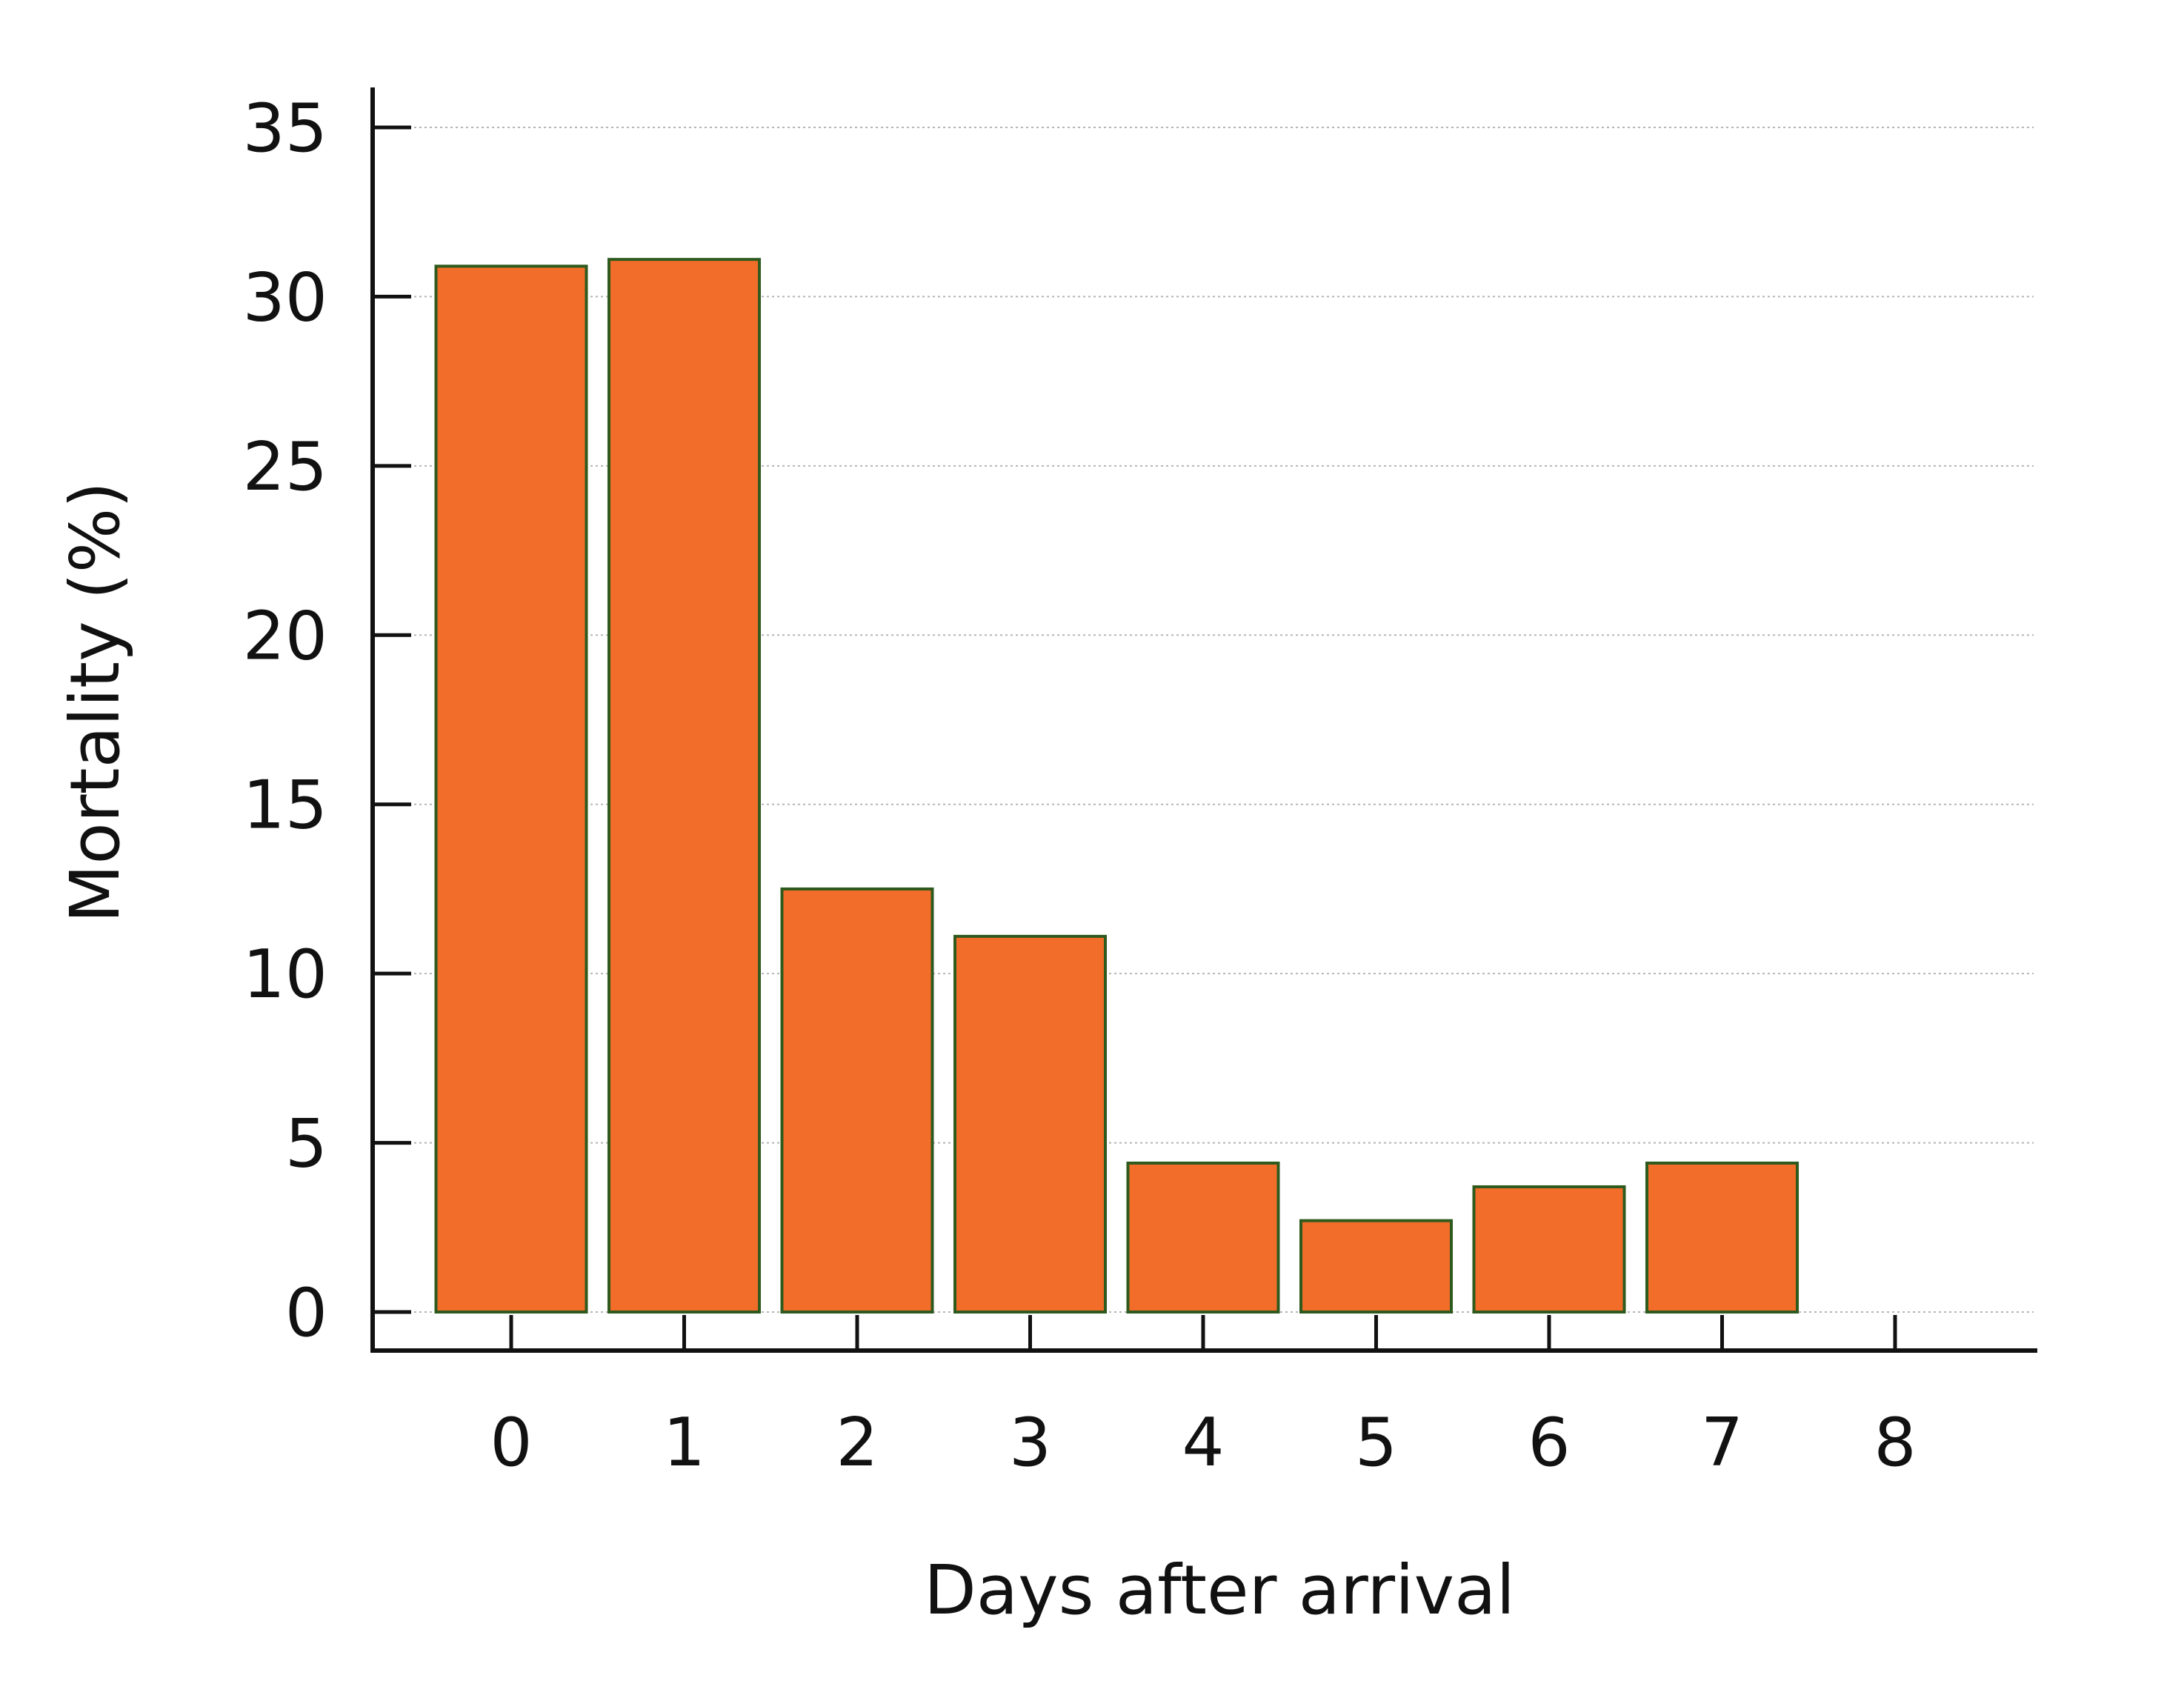 This screenshot has width=2184, height=1698. Describe the element at coordinates (284, 128) in the screenshot. I see `y-tick-label-35: 35` at that location.